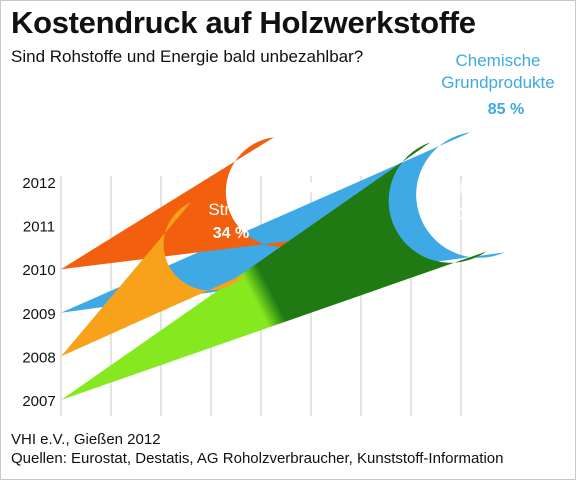  What do you see at coordinates (38, 401) in the screenshot?
I see `y-tick-label: 2007` at bounding box center [38, 401].